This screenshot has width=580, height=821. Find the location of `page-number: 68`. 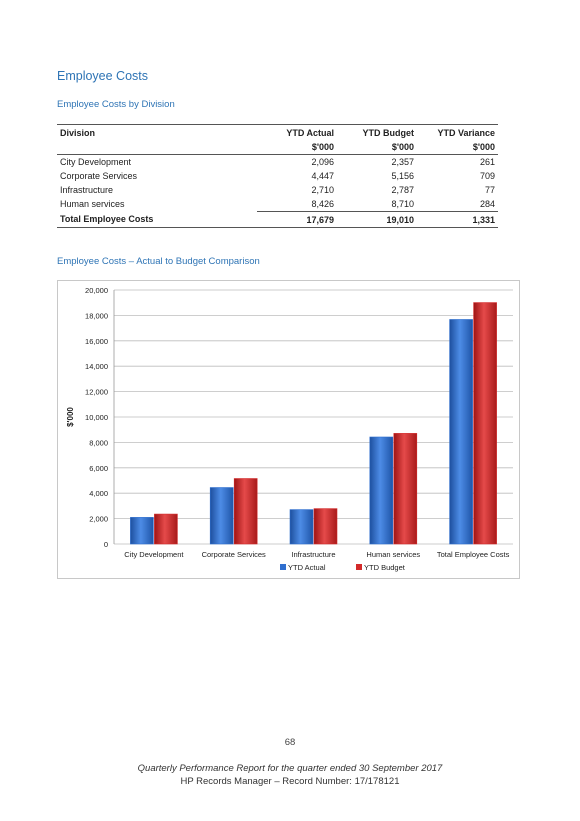

page-number: 68 is located at coordinates (290, 742).